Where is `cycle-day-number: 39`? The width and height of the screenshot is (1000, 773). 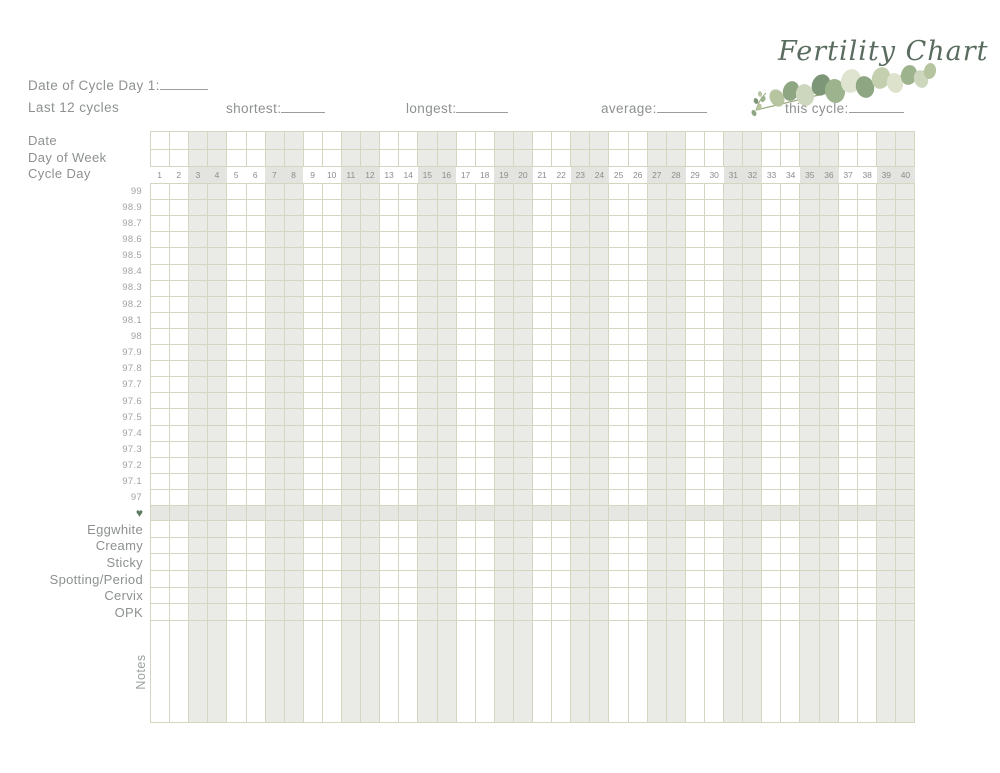 cycle-day-number: 39 is located at coordinates (886, 175).